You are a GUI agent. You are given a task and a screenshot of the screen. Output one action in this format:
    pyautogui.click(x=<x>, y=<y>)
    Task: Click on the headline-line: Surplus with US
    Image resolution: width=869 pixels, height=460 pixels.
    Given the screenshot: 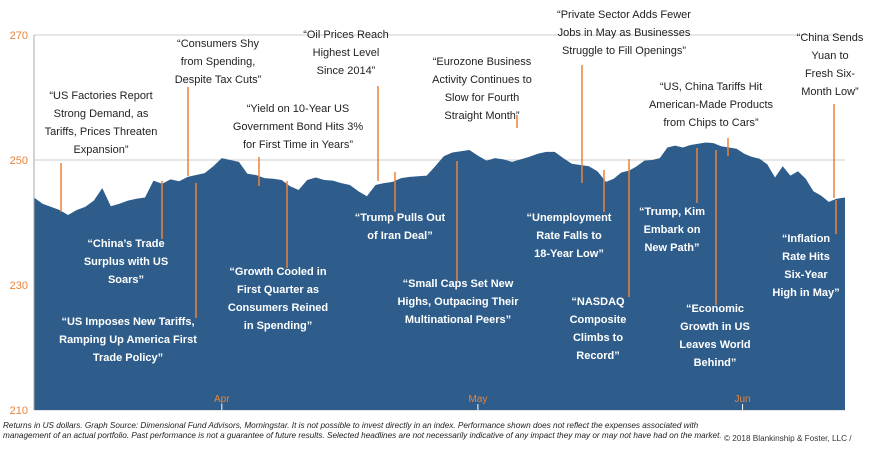 What is the action you would take?
    pyautogui.click(x=126, y=262)
    